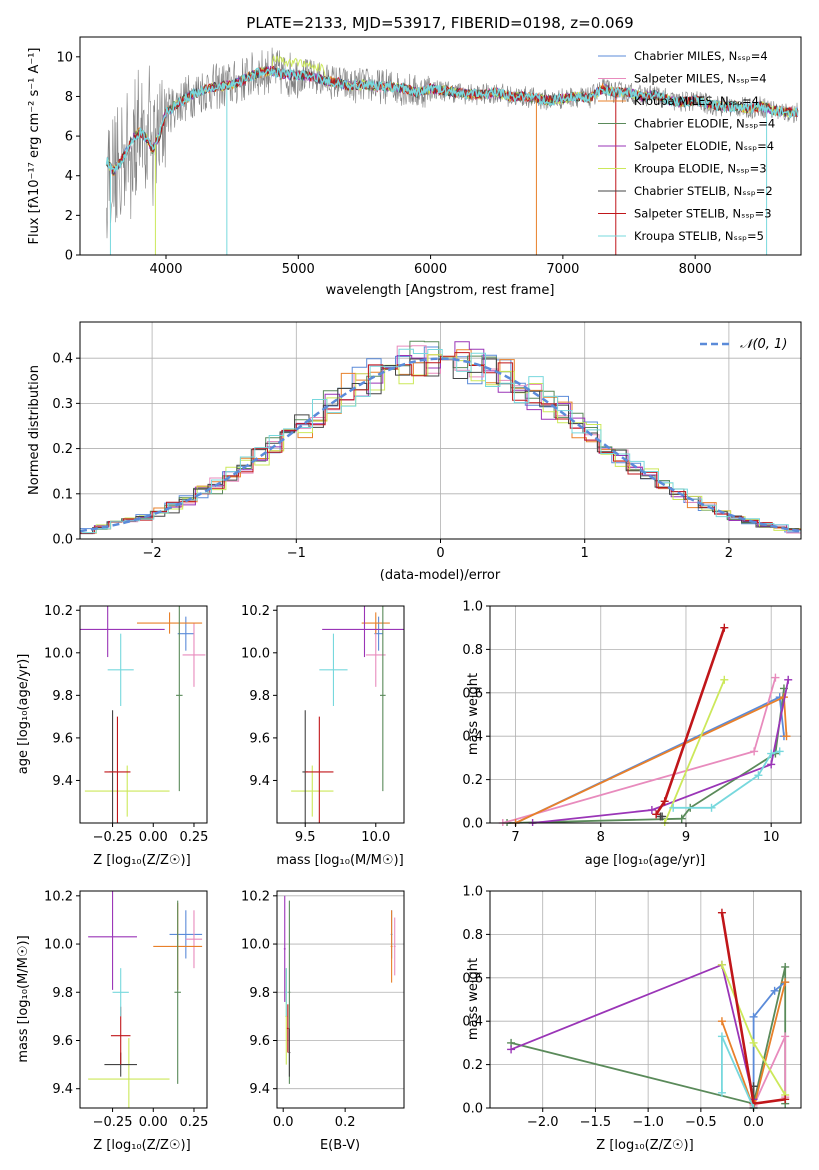 This screenshot has width=819, height=1170. Describe the element at coordinates (298, 269) in the screenshot. I see `x-tick-label: 5000` at that location.